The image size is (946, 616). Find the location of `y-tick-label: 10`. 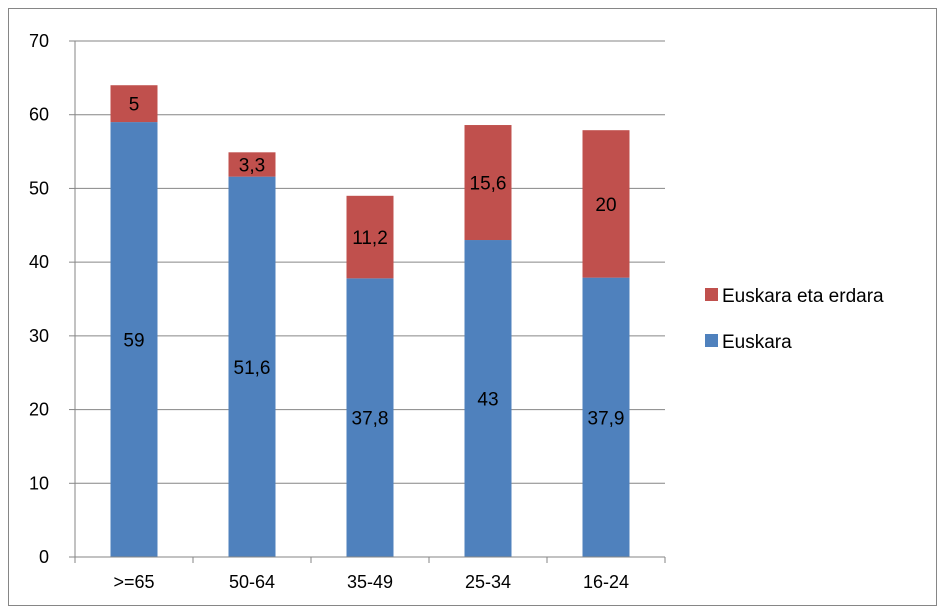

y-tick-label: 10 is located at coordinates (39, 483).